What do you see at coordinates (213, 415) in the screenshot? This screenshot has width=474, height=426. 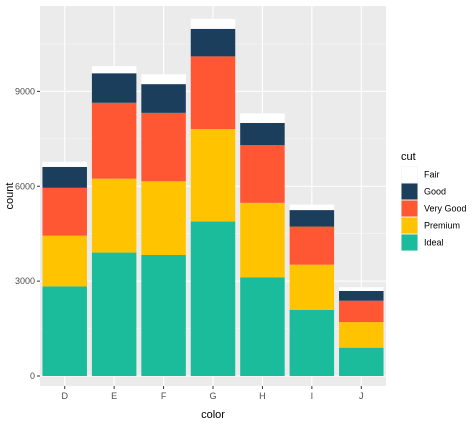 I see `x-axis-title: color` at bounding box center [213, 415].